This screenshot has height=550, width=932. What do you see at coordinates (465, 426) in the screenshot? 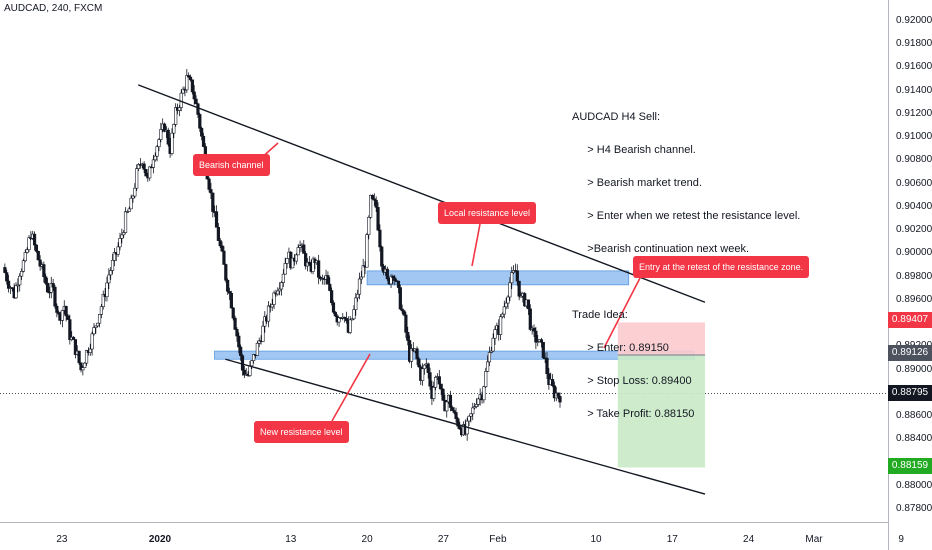
I see `channel-lower` at bounding box center [465, 426].